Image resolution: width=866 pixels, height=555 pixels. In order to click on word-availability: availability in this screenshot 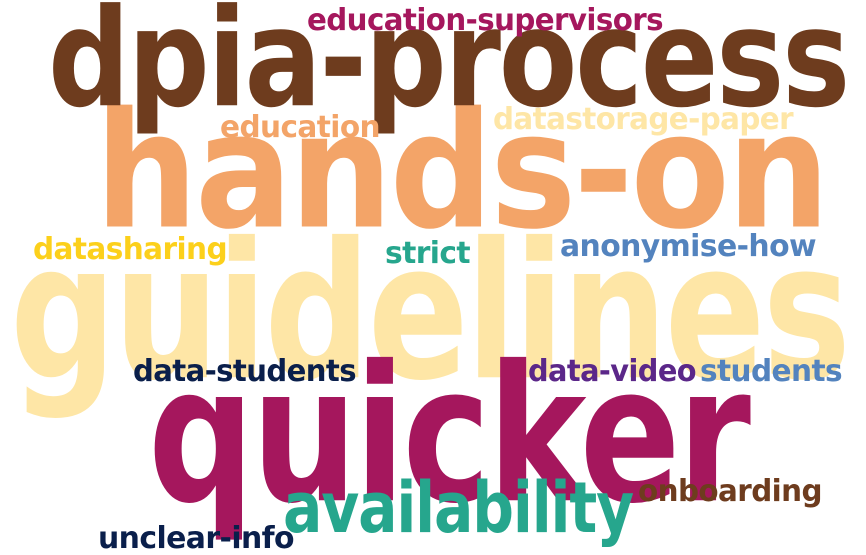, I will do `click(458, 508)`.